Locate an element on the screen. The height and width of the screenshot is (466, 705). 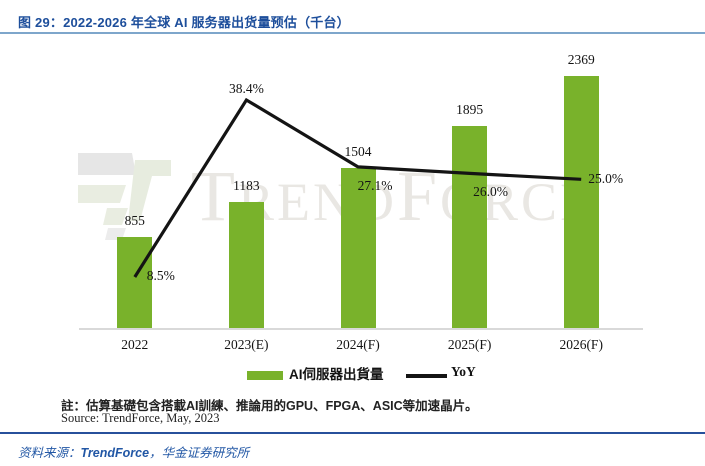
watermark-letter: F is located at coordinates (418, 196).